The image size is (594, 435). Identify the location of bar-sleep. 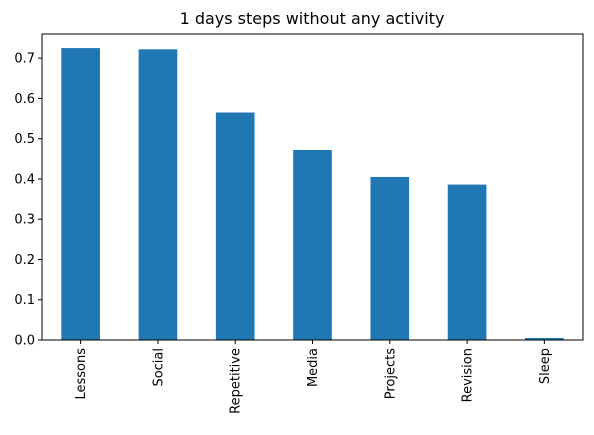
(544, 338).